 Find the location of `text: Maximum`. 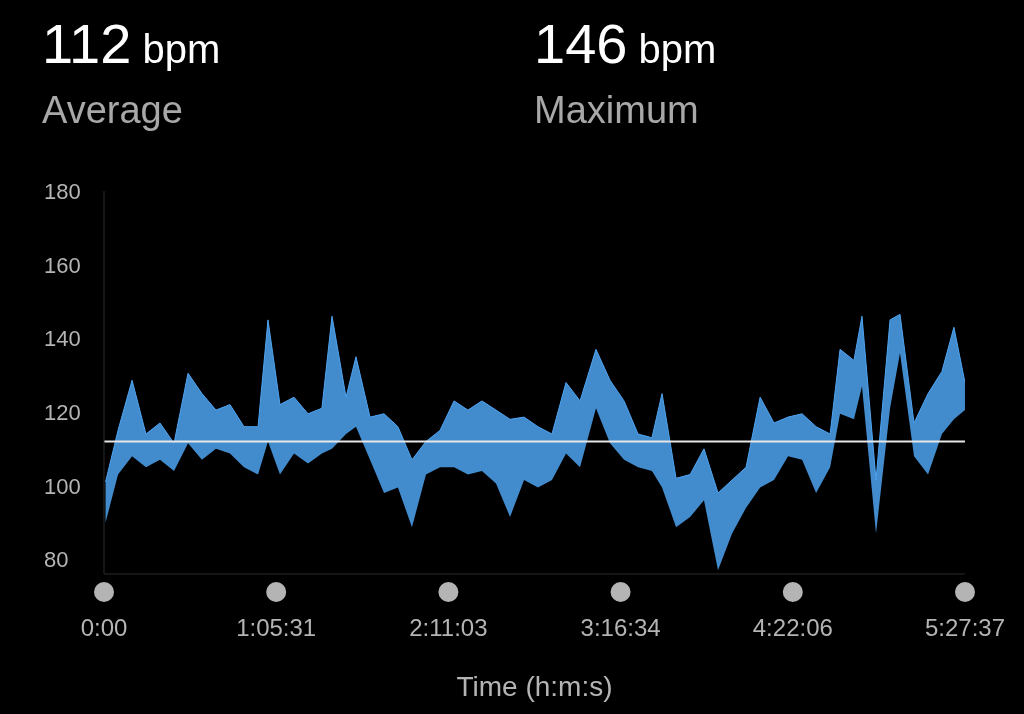

text: Maximum is located at coordinates (616, 110).